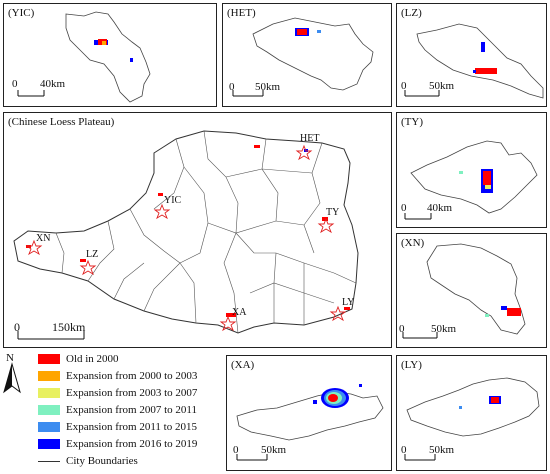  I want to click on scale-text-ty: 40km, so click(440, 208).